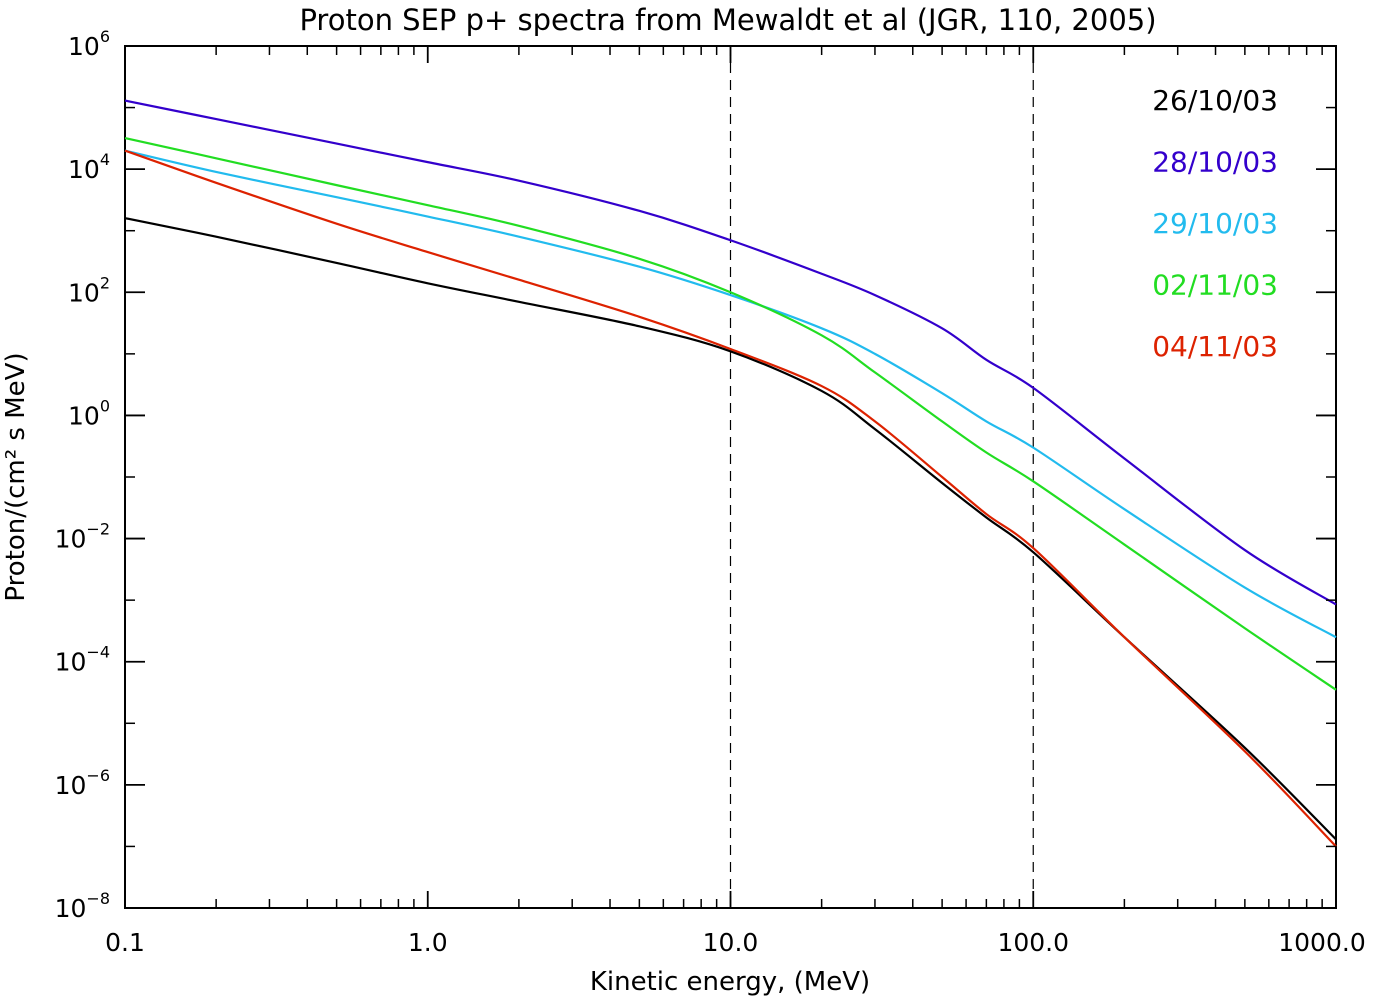 The image size is (1385, 997). Describe the element at coordinates (1215, 162) in the screenshot. I see `legend-entry: 28/10/03` at that location.